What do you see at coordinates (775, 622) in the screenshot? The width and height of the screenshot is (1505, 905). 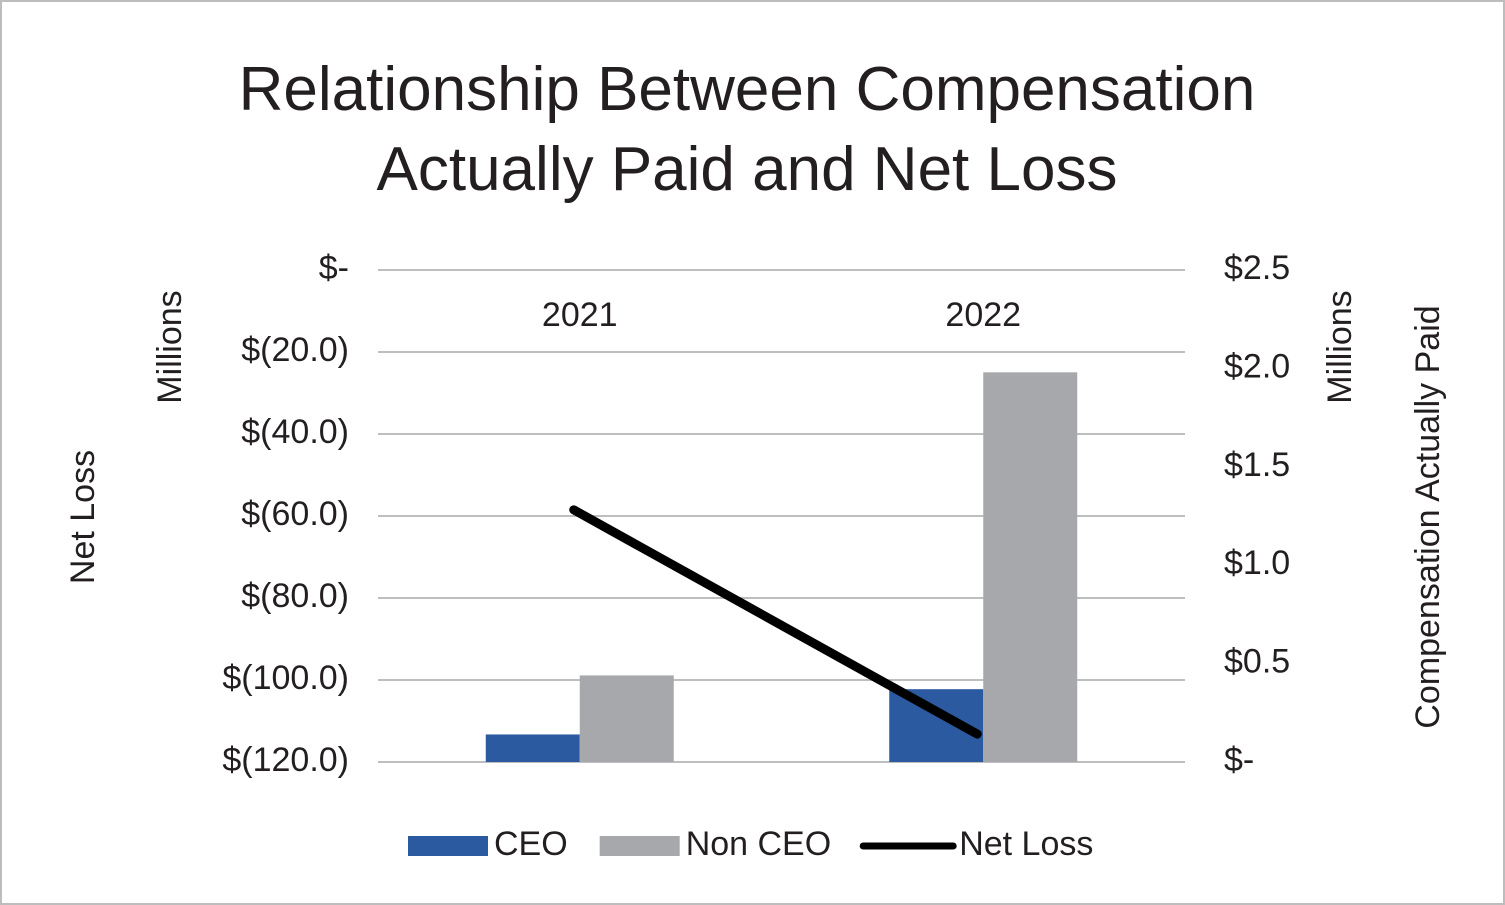 I see `line` at bounding box center [775, 622].